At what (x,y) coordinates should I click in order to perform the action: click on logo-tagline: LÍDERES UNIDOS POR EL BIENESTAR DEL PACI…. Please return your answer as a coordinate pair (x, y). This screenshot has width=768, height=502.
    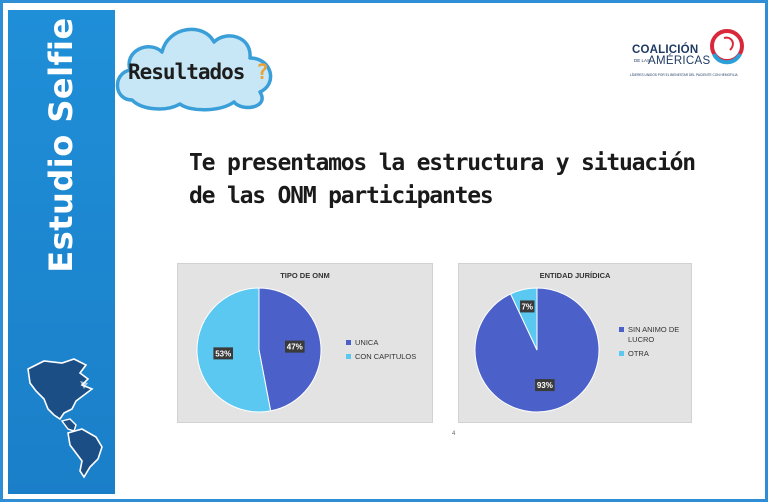
    Looking at the image, I should click on (684, 75).